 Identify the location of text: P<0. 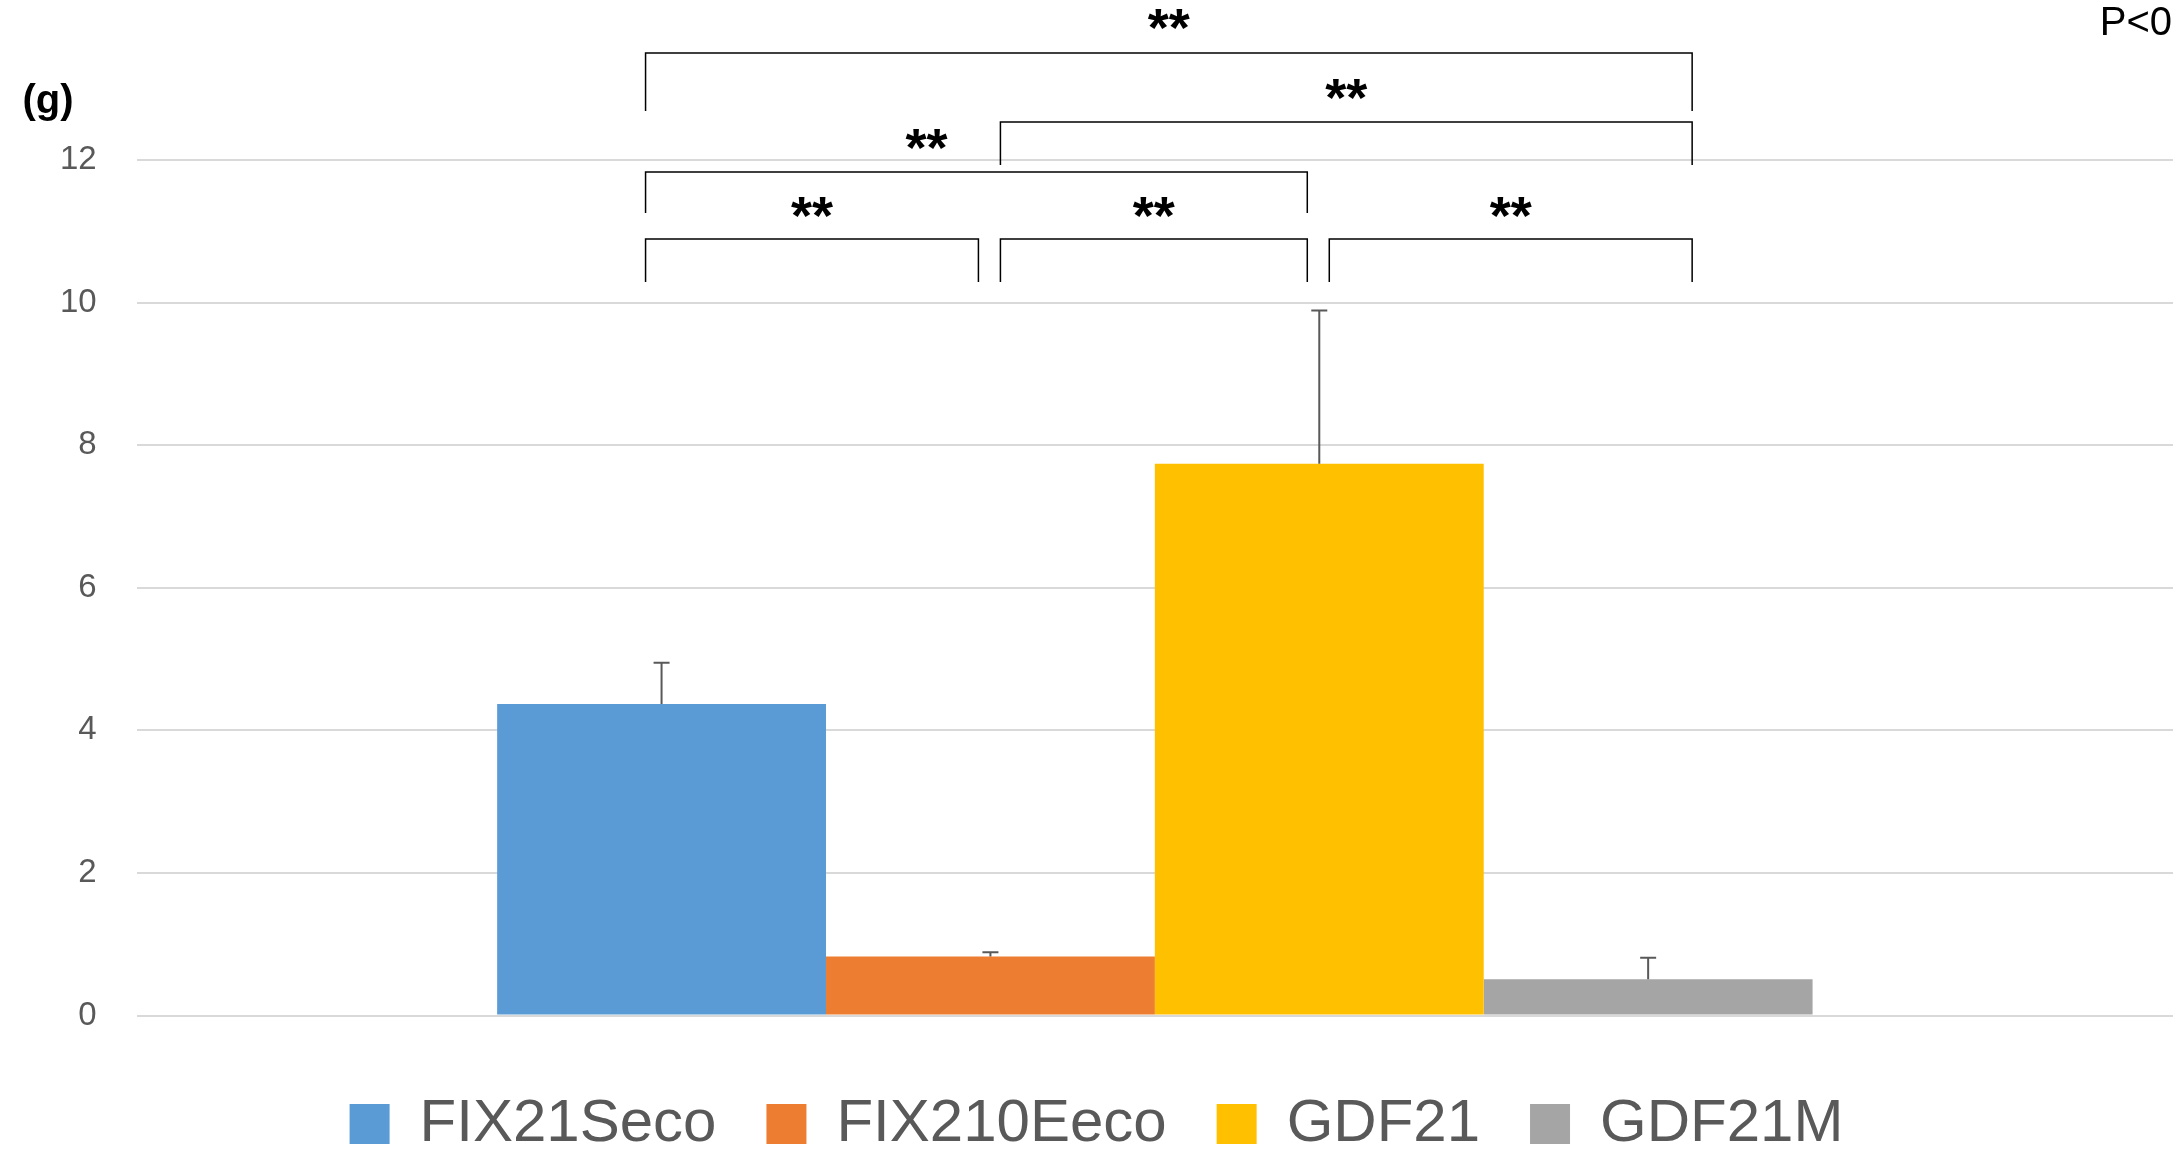
(2135, 22).